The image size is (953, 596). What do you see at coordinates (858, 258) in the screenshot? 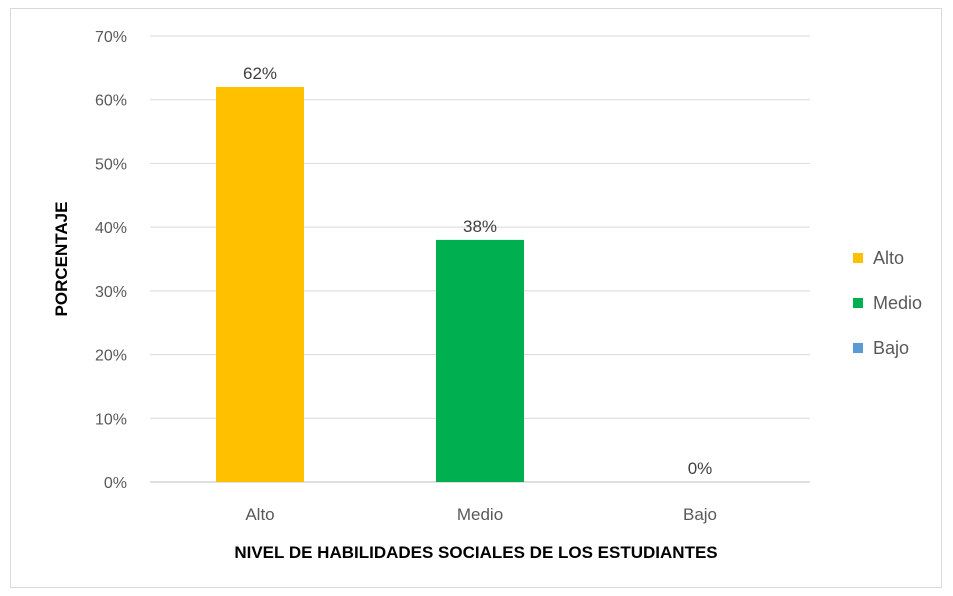
I see `legend-swatch-alto` at bounding box center [858, 258].